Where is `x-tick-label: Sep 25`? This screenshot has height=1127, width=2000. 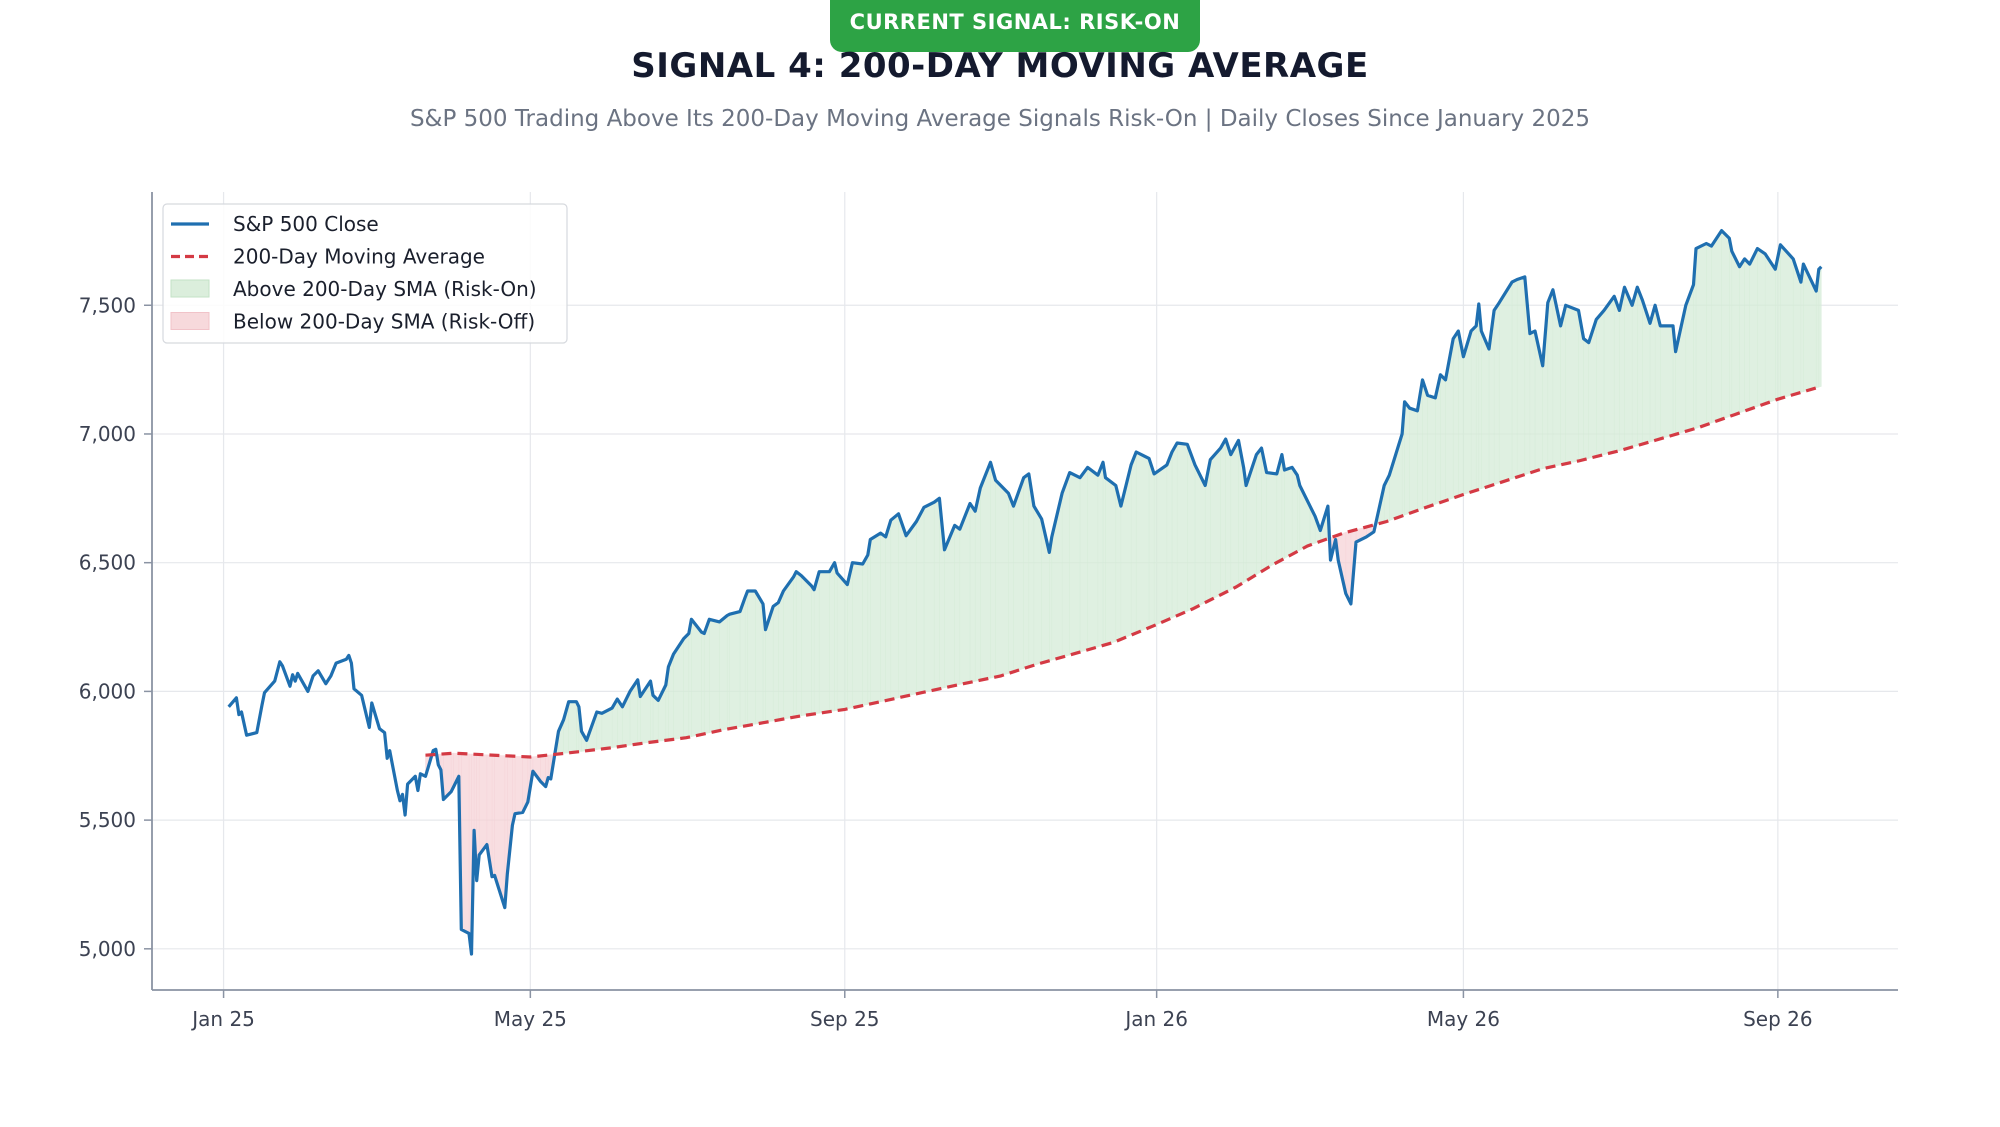 x-tick-label: Sep 25 is located at coordinates (845, 1019).